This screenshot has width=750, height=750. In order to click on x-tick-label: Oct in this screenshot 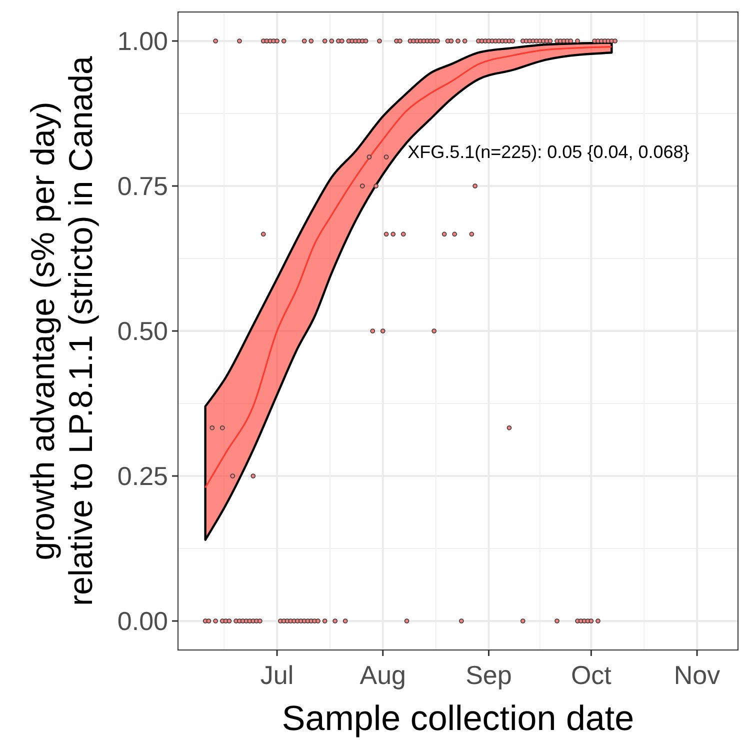, I will do `click(591, 675)`.